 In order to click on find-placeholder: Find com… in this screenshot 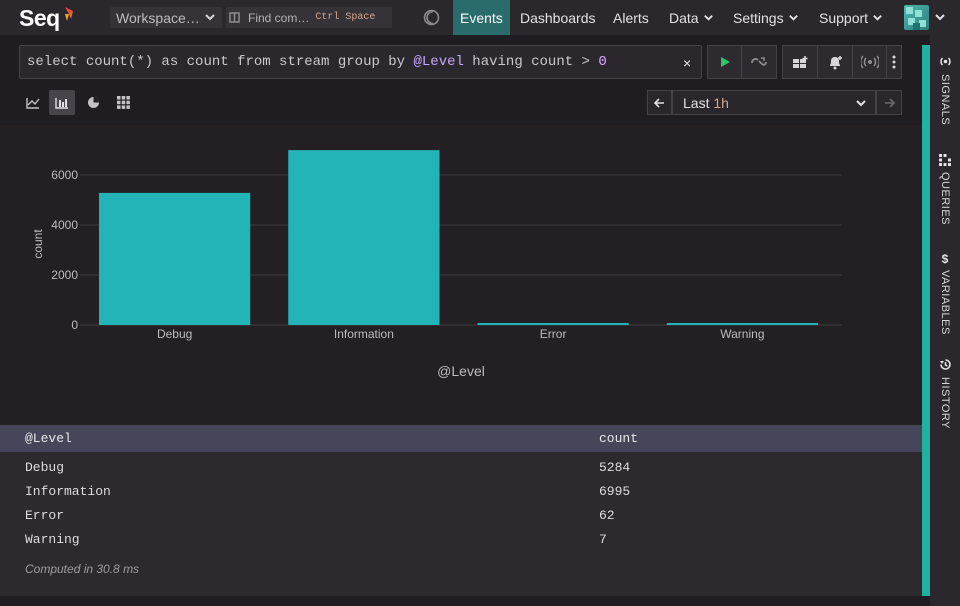, I will do `click(279, 17)`.